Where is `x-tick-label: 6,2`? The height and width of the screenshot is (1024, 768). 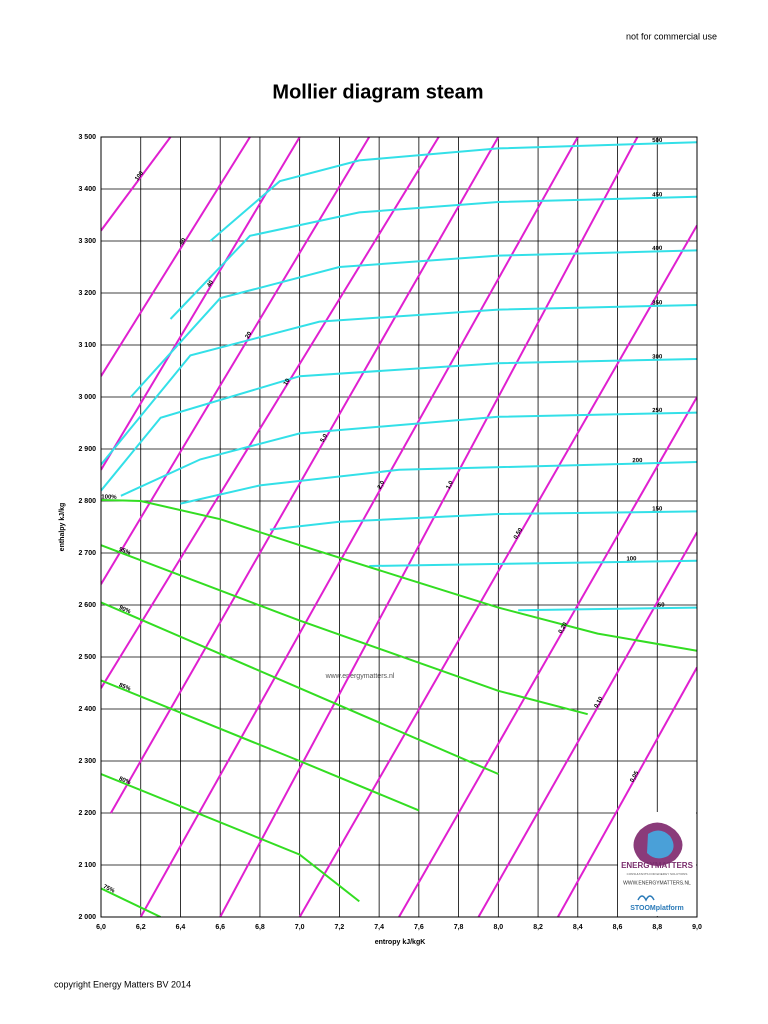 x-tick-label: 6,2 is located at coordinates (141, 927).